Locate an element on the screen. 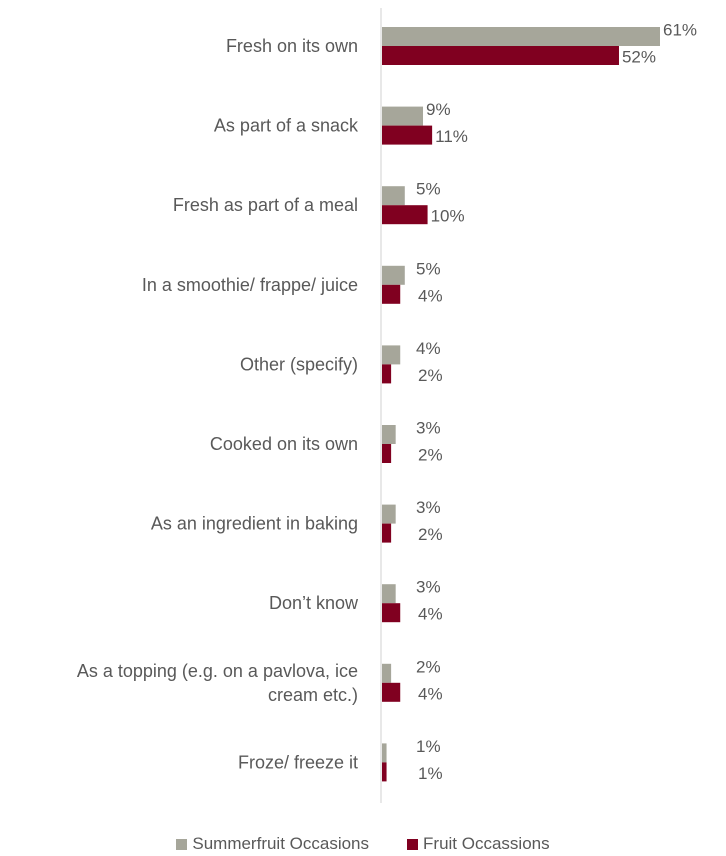 This screenshot has width=726, height=856. value-label-summerfruit: 1% is located at coordinates (428, 746).